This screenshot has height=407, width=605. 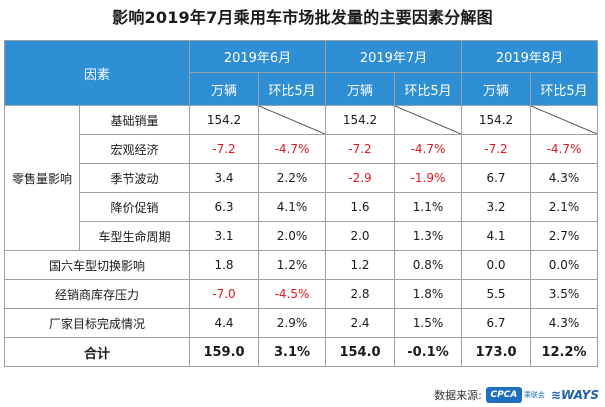 What do you see at coordinates (134, 178) in the screenshot?
I see `row-label: 季节波动` at bounding box center [134, 178].